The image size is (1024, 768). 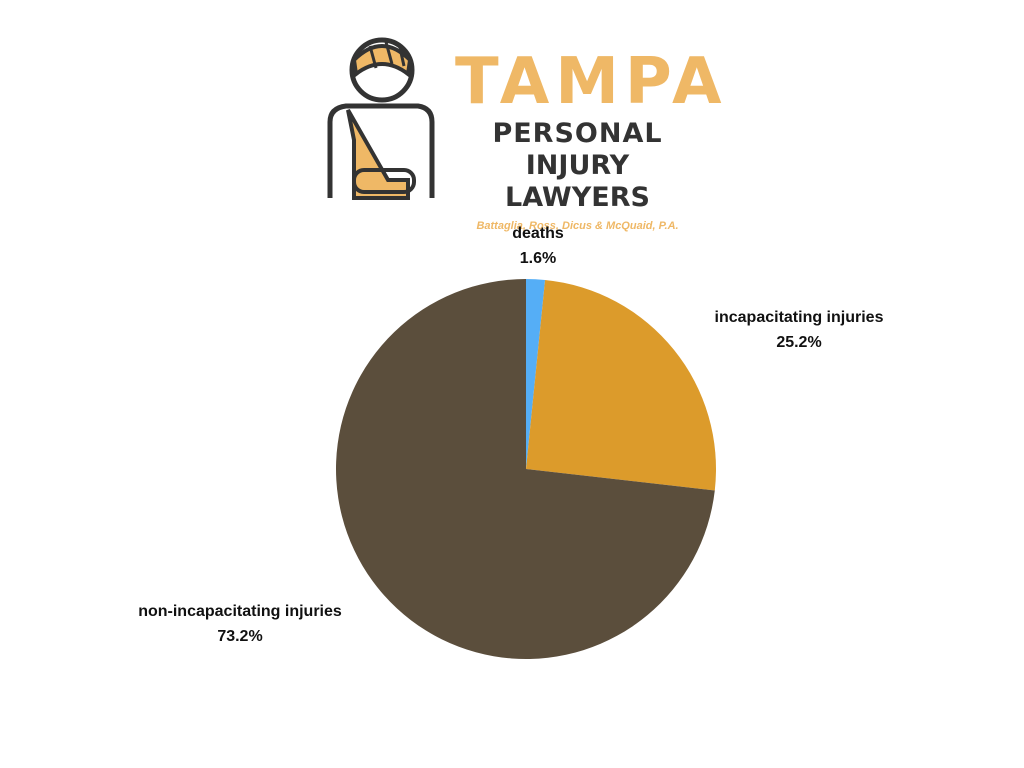 I want to click on pie-slice-incapacitating-injuries, so click(x=621, y=385).